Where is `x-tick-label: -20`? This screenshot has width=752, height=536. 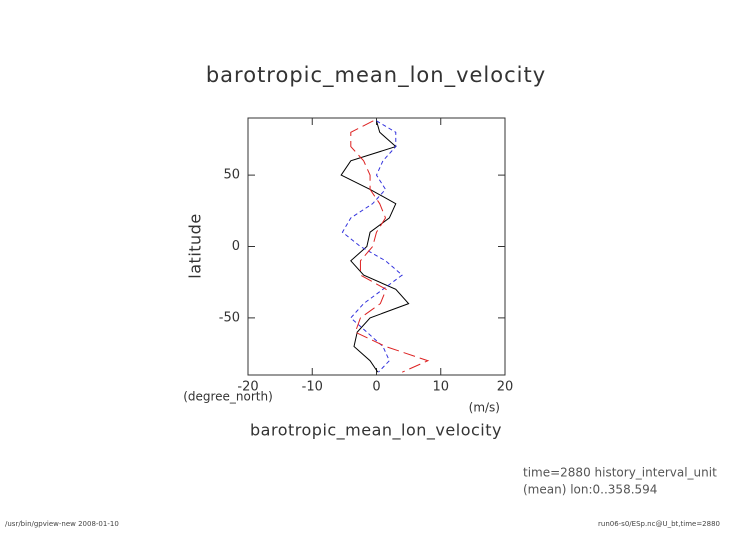 x-tick-label: -20 is located at coordinates (247, 387).